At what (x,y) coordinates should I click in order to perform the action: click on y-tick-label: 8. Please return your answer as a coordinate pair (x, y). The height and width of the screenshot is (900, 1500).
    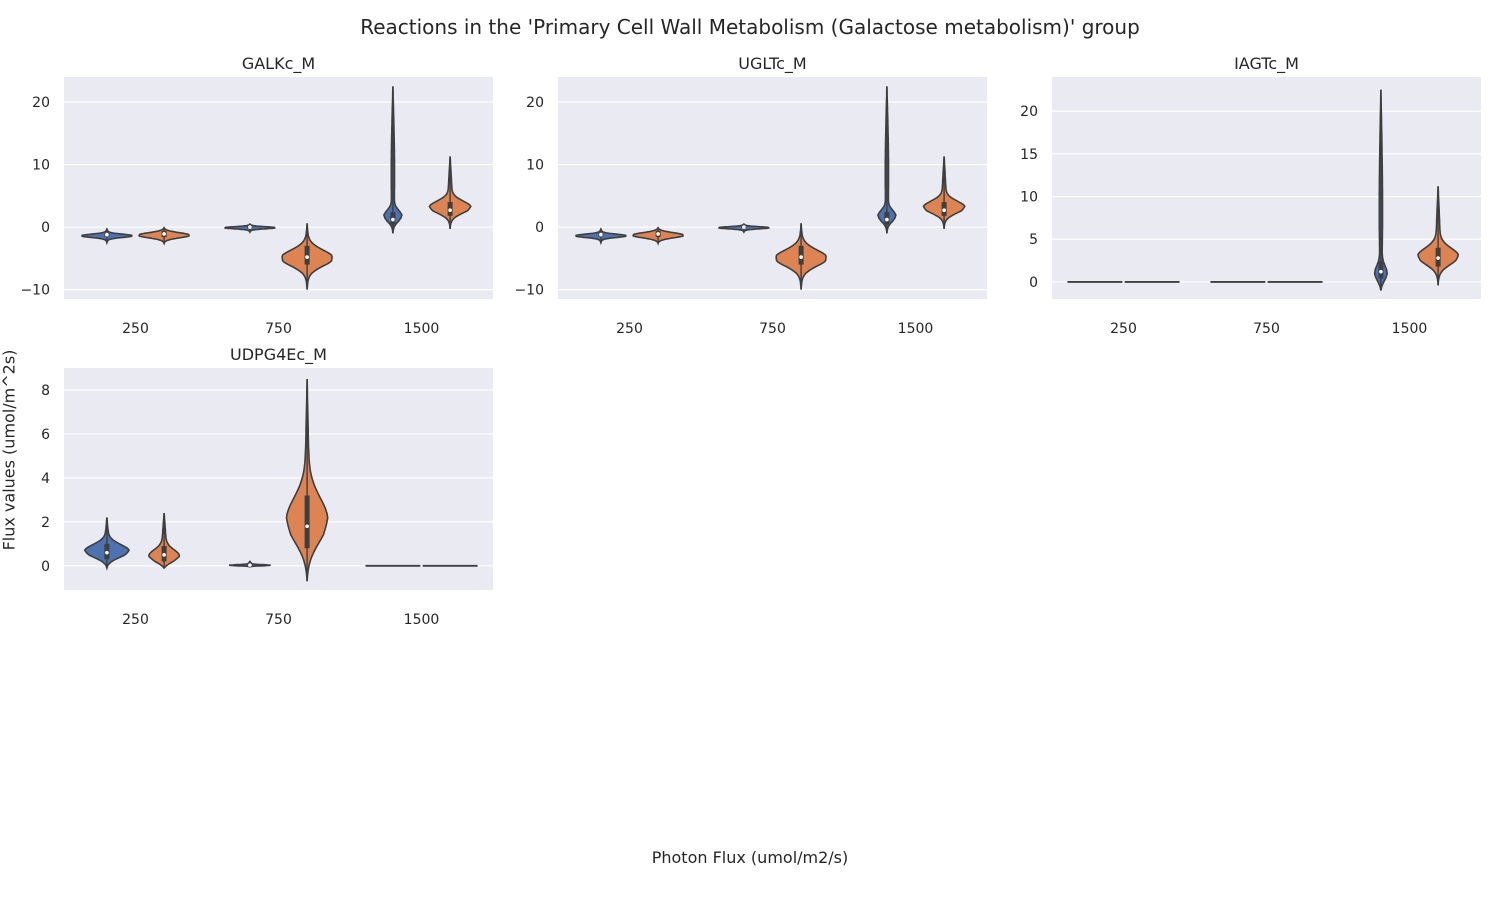
    Looking at the image, I should click on (45, 391).